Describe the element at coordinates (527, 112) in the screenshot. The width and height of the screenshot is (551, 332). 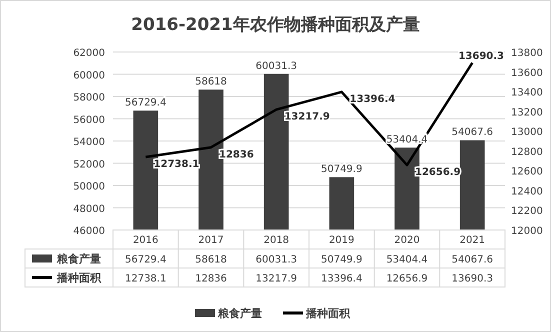
I see `y2-tick-label: 13200` at that location.